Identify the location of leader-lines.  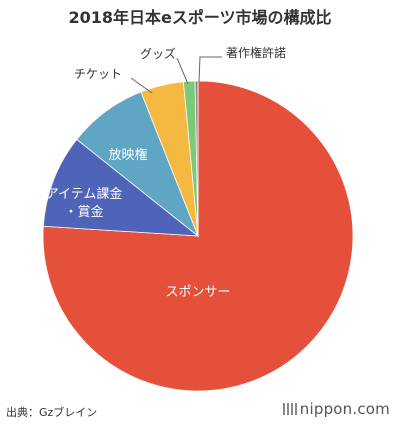
(176, 75).